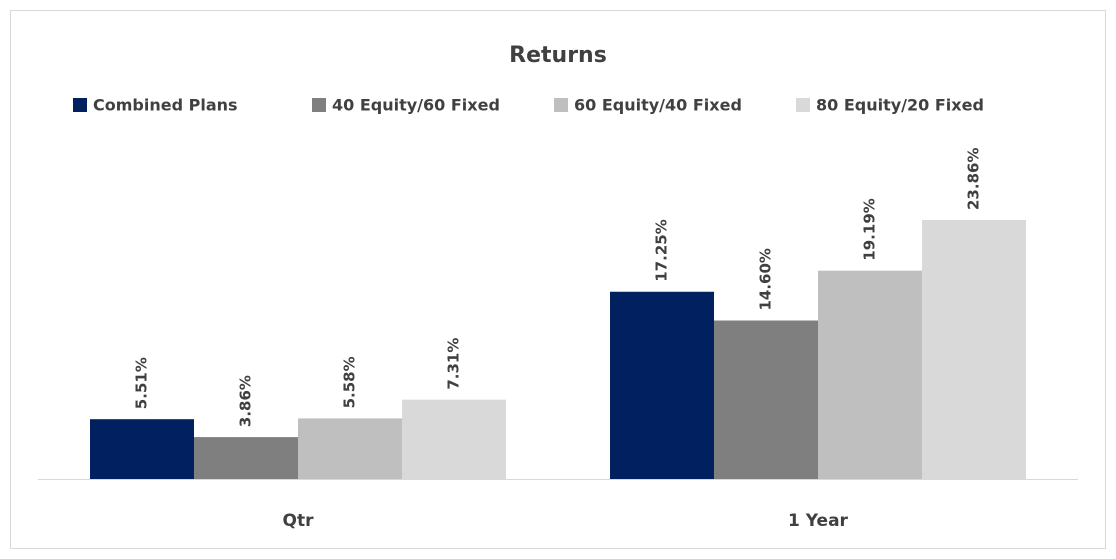  I want to click on legend-label: Combined Plans, so click(165, 105).